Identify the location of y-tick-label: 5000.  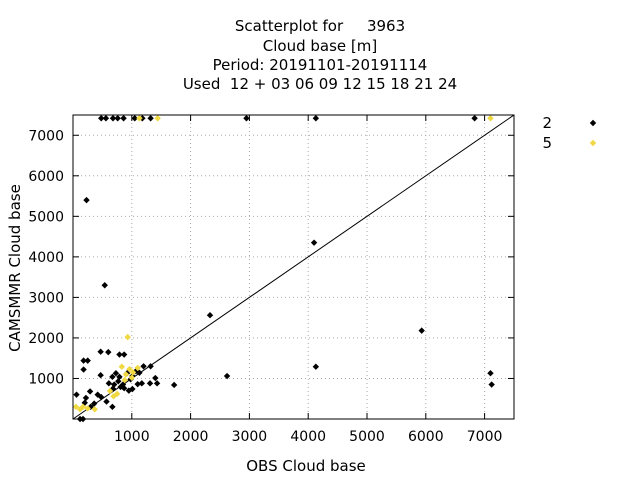
(46, 217).